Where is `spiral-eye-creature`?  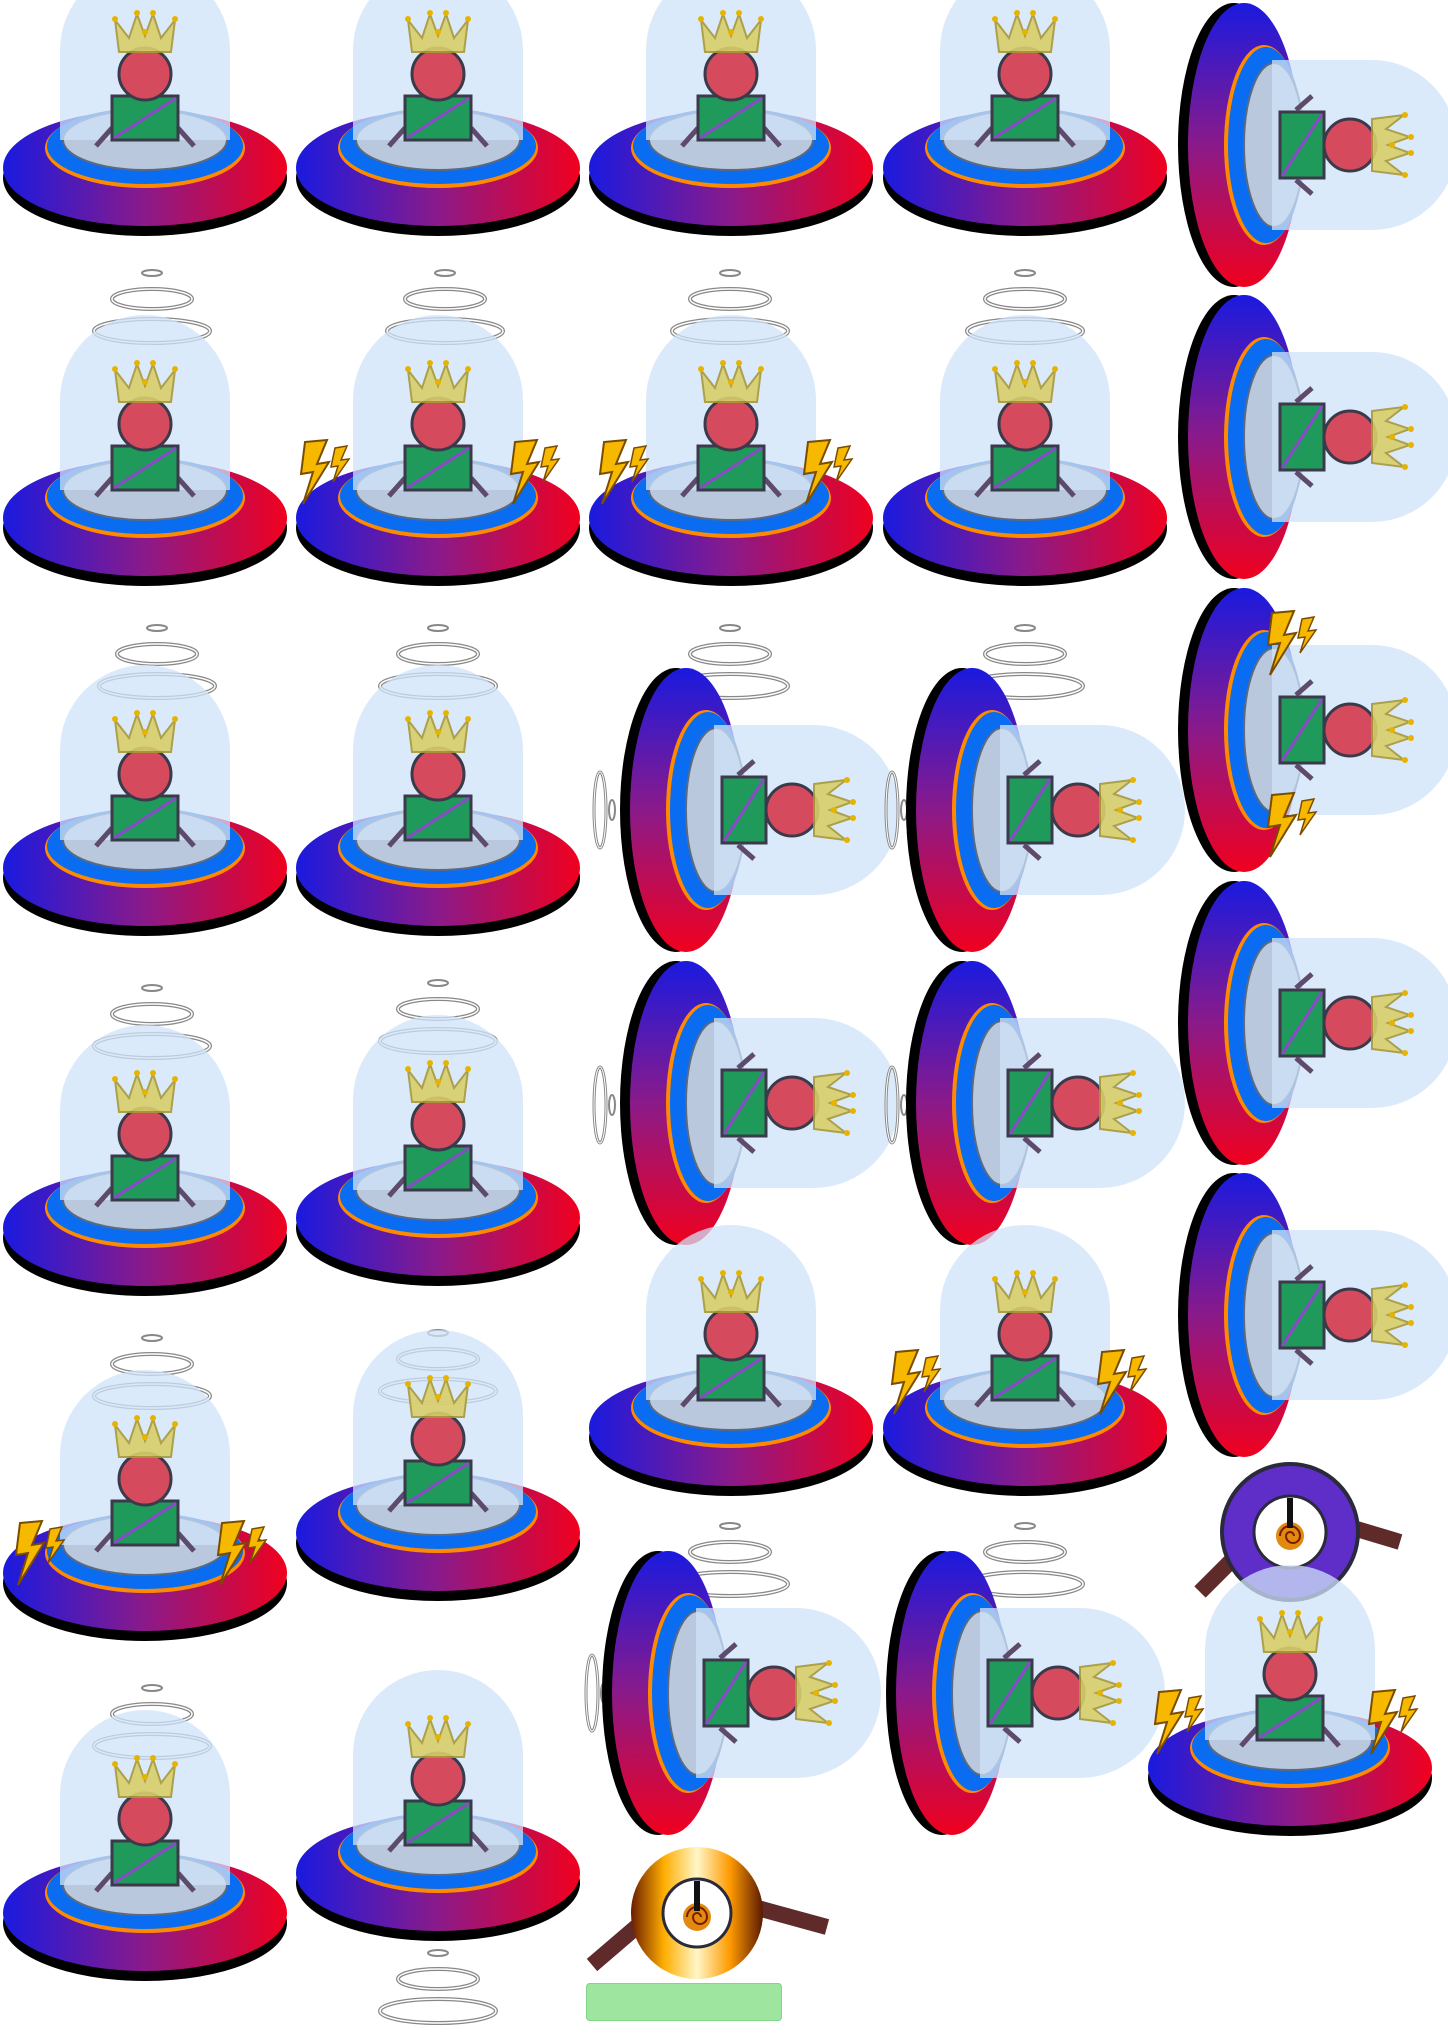
spiral-eye-creature is located at coordinates (712, 1920).